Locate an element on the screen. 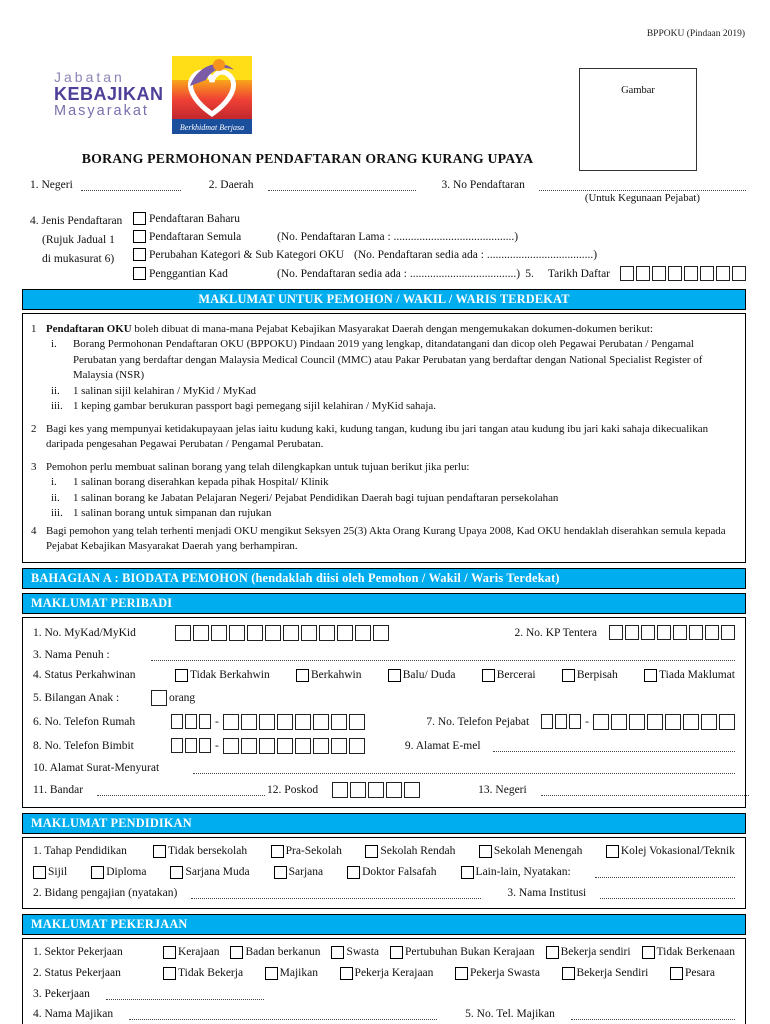 The height and width of the screenshot is (1024, 770). poskod-boxes is located at coordinates (376, 789).